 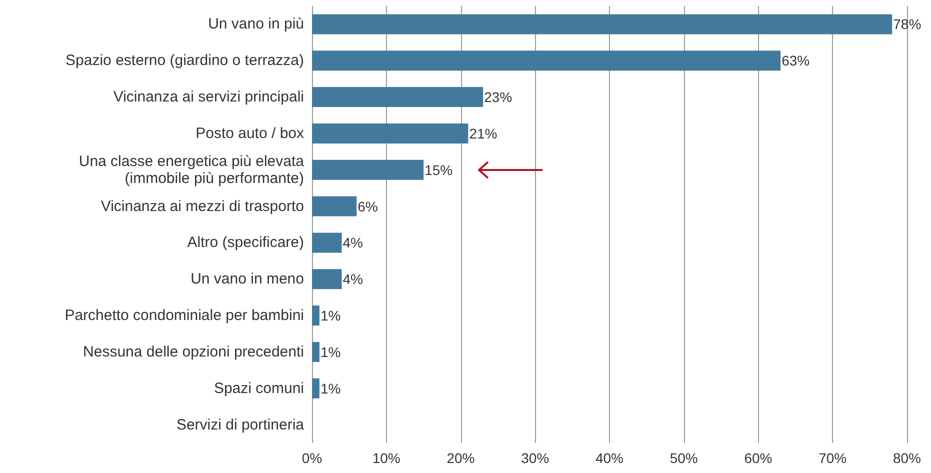 What do you see at coordinates (312, 458) in the screenshot?
I see `x-tick-label: 0%` at bounding box center [312, 458].